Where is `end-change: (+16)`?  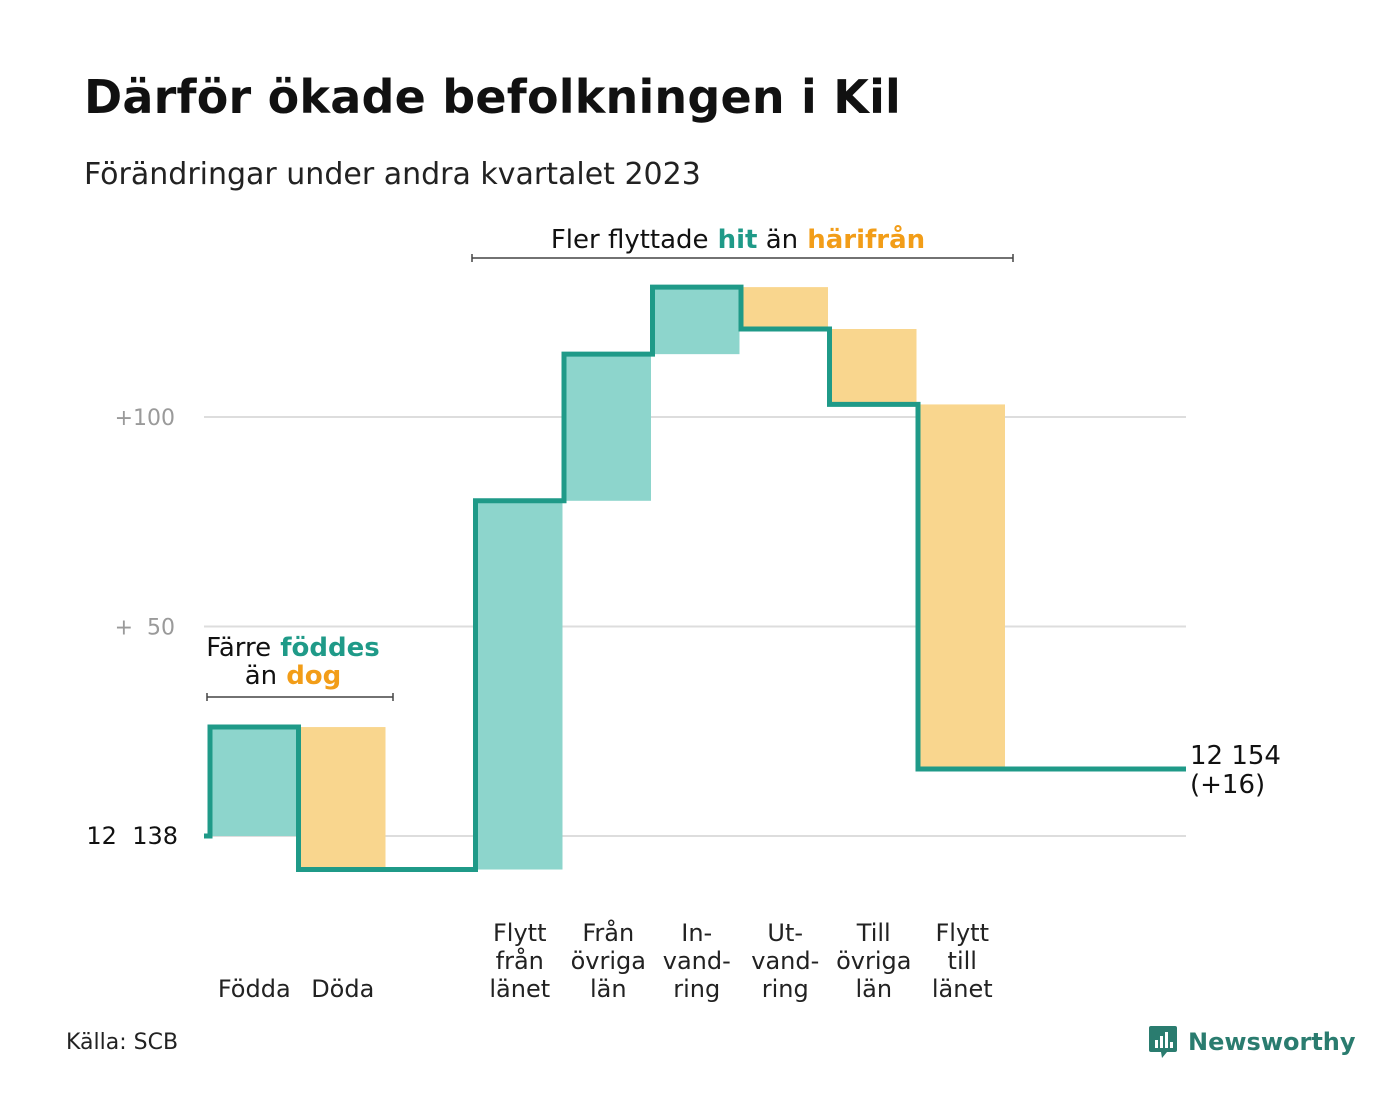 end-change: (+16) is located at coordinates (1227, 785).